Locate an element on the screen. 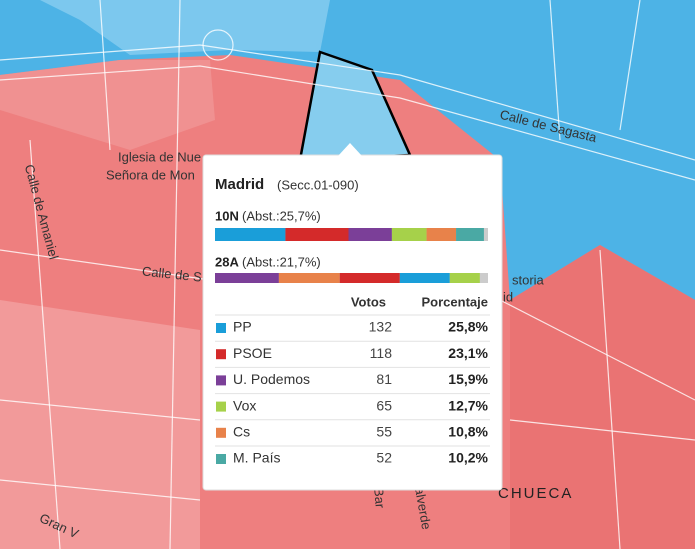 The image size is (695, 549). votes: 55 is located at coordinates (384, 432).